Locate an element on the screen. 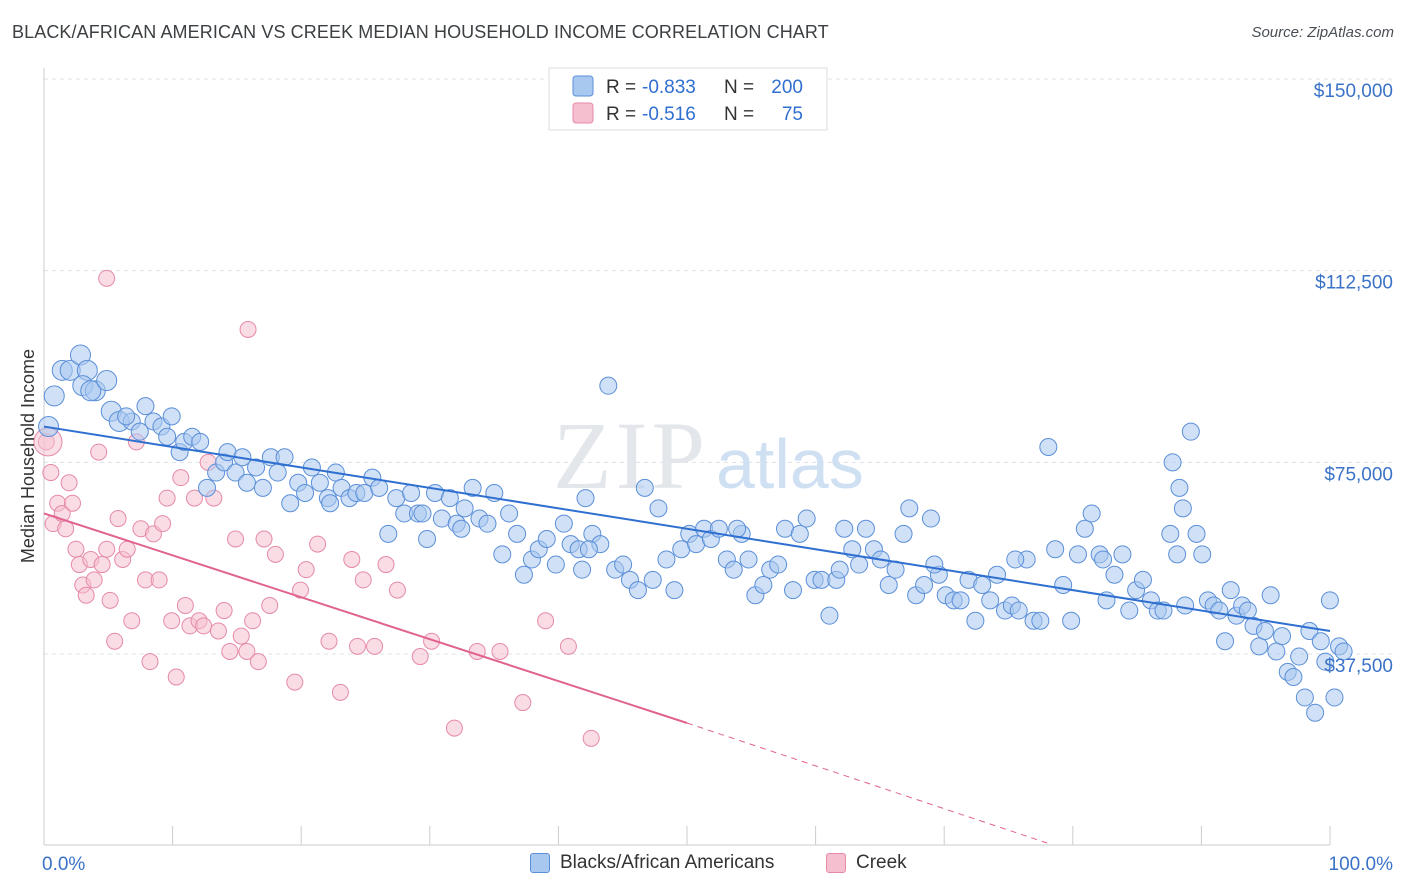 The width and height of the screenshot is (1406, 892). y-tick-label: $150,000 is located at coordinates (1353, 91).